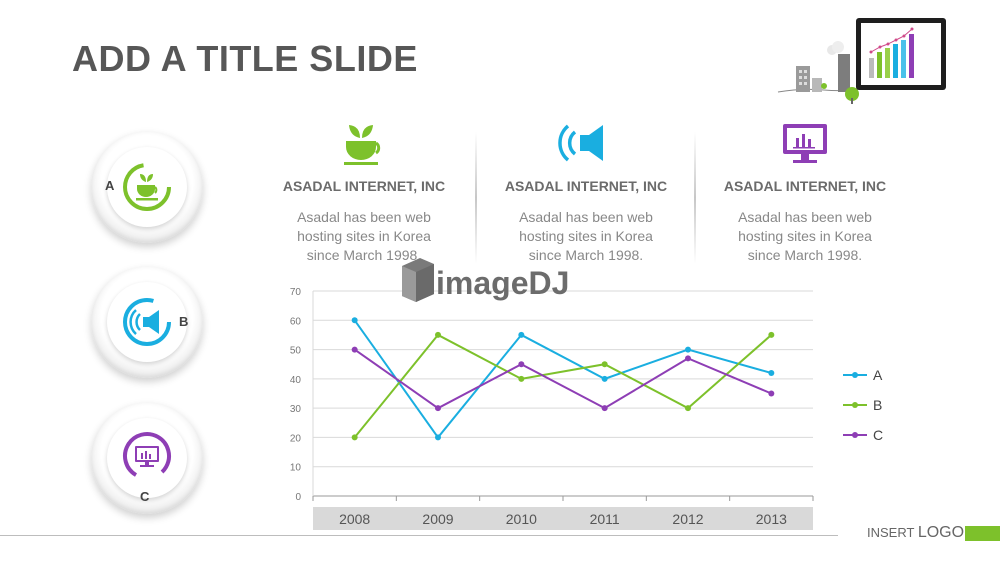  What do you see at coordinates (503, 283) in the screenshot?
I see `watermark-text: imageDJ` at bounding box center [503, 283].